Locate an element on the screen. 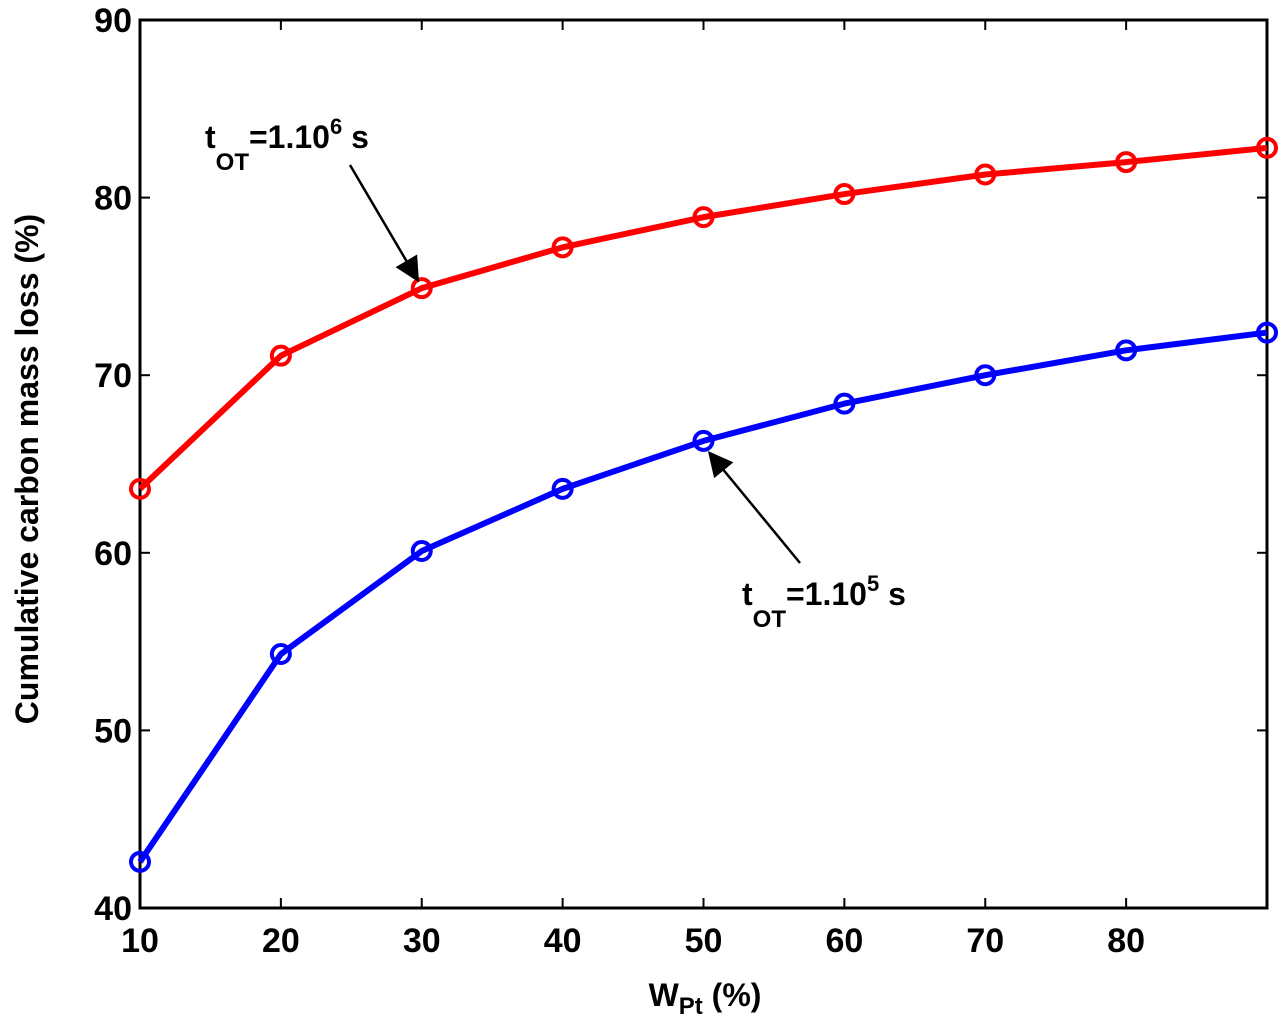 This screenshot has width=1280, height=1033. x-tick-label: 80 is located at coordinates (1126, 941).